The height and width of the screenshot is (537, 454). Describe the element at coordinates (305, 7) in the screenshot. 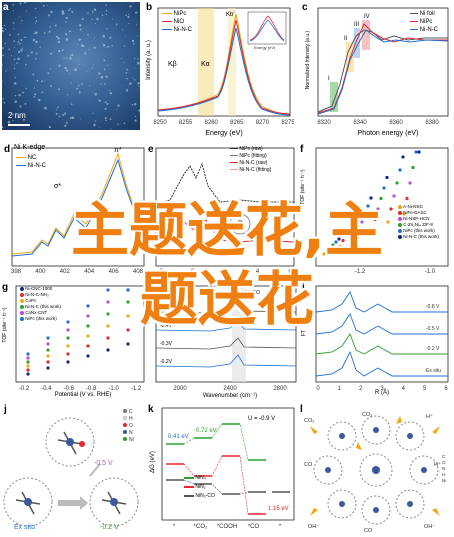

I see `panel-c-letter: c` at that location.